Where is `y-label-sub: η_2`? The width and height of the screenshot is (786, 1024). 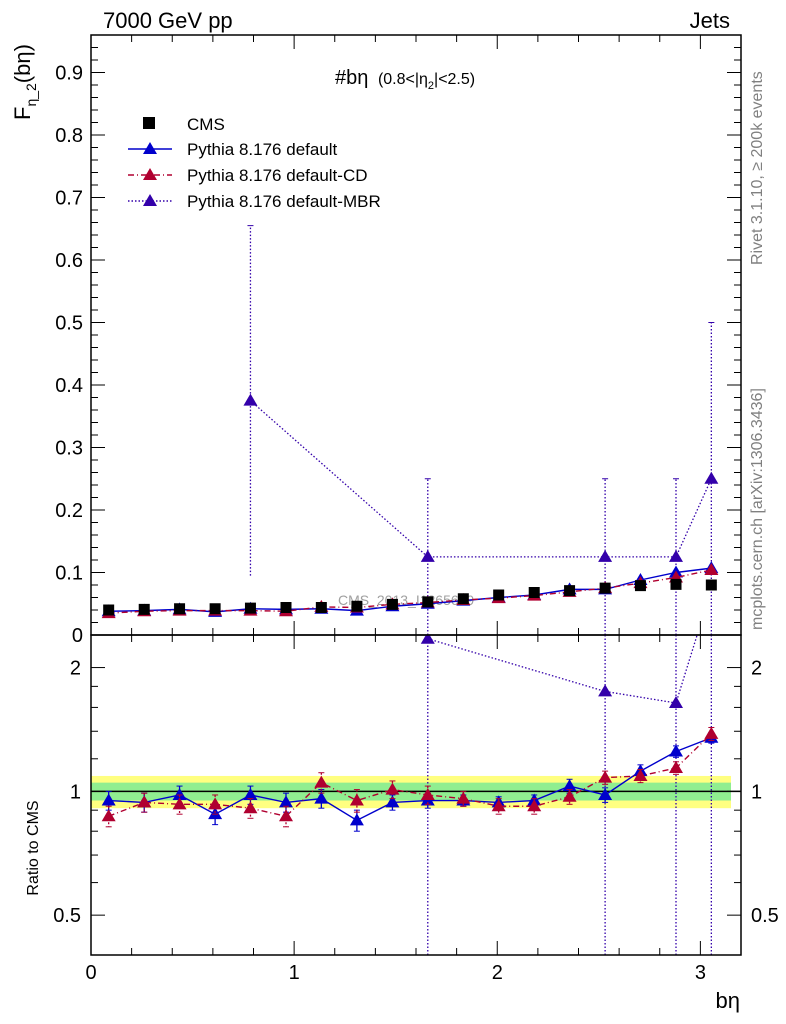 y-label-sub: η_2 is located at coordinates (31, 95).